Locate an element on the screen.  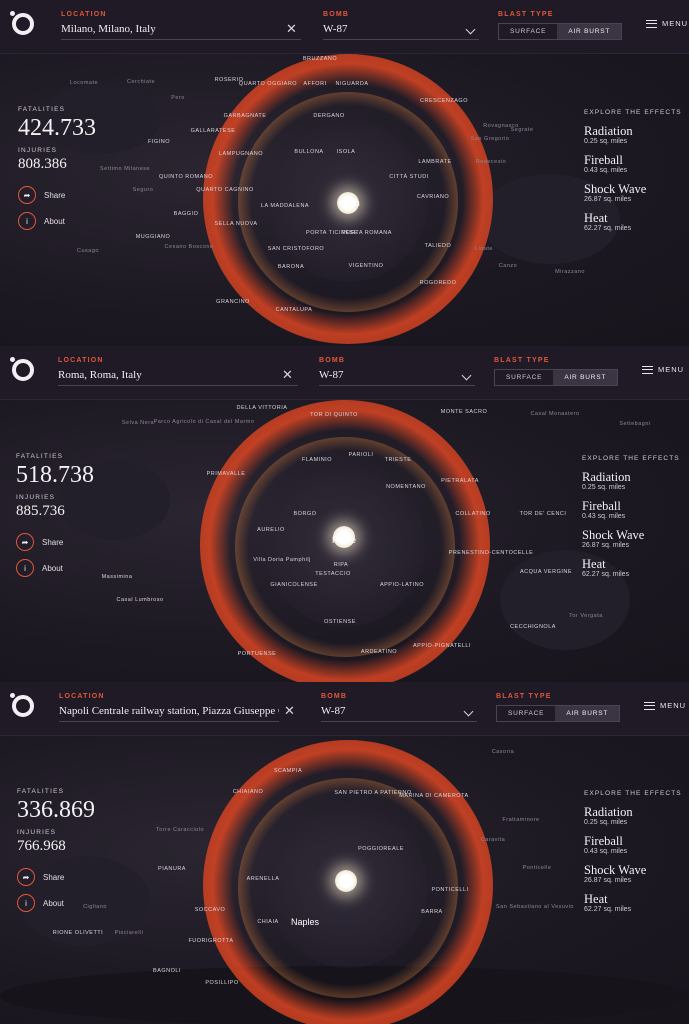
map-place: TESTACCIO is located at coordinates (333, 574).